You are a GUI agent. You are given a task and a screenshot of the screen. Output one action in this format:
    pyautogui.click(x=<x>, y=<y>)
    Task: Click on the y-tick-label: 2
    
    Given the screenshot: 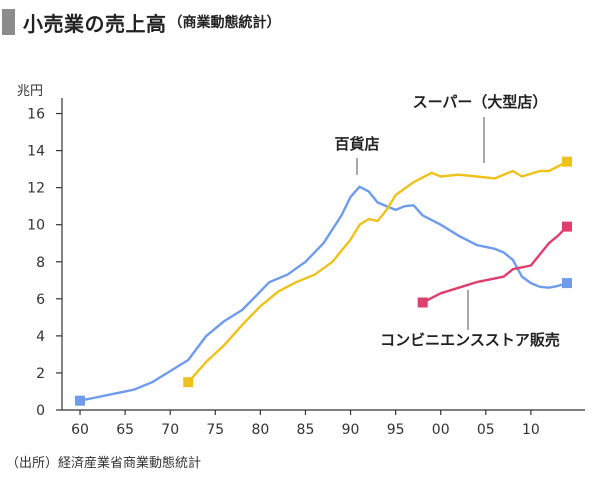 What is the action you would take?
    pyautogui.click(x=40, y=374)
    